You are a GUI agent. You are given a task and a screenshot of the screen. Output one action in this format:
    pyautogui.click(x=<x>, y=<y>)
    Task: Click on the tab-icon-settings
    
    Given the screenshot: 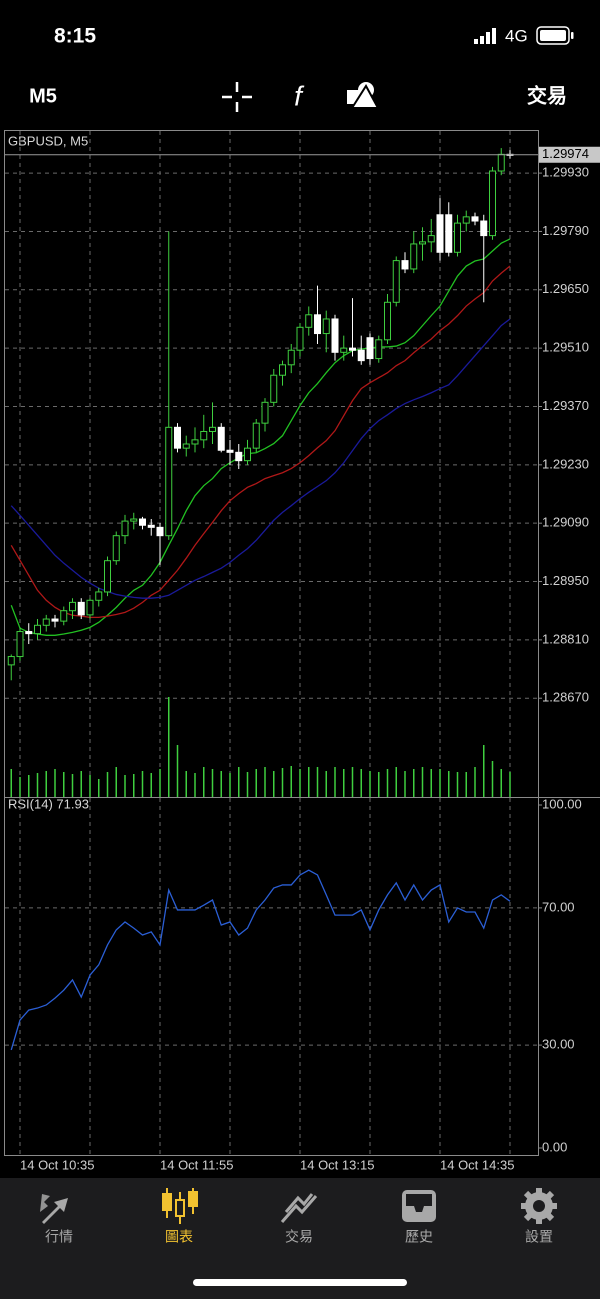 What is the action you would take?
    pyautogui.click(x=539, y=1206)
    